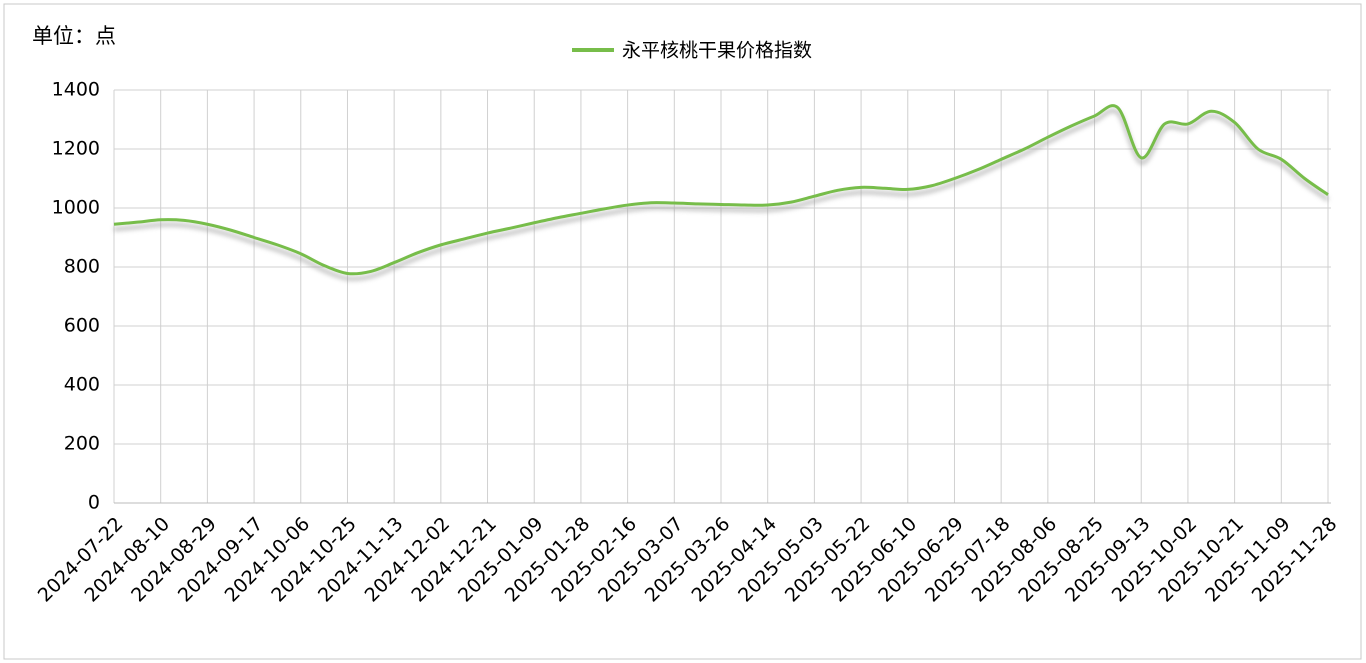 The width and height of the screenshot is (1366, 663). What do you see at coordinates (76, 90) in the screenshot?
I see `y-tick-label: 1400` at bounding box center [76, 90].